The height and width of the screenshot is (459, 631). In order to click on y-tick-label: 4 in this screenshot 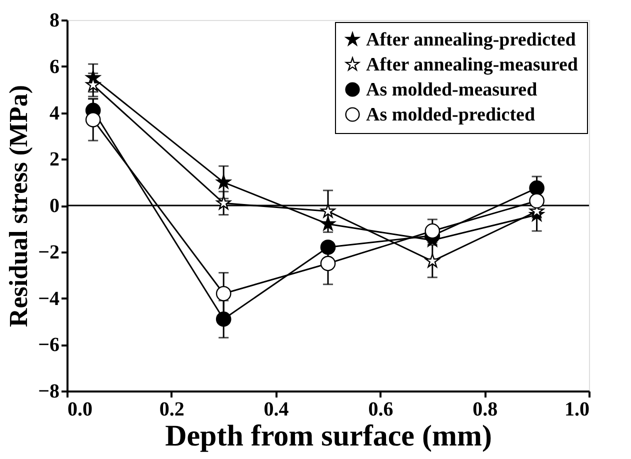, I will do `click(55, 113)`.